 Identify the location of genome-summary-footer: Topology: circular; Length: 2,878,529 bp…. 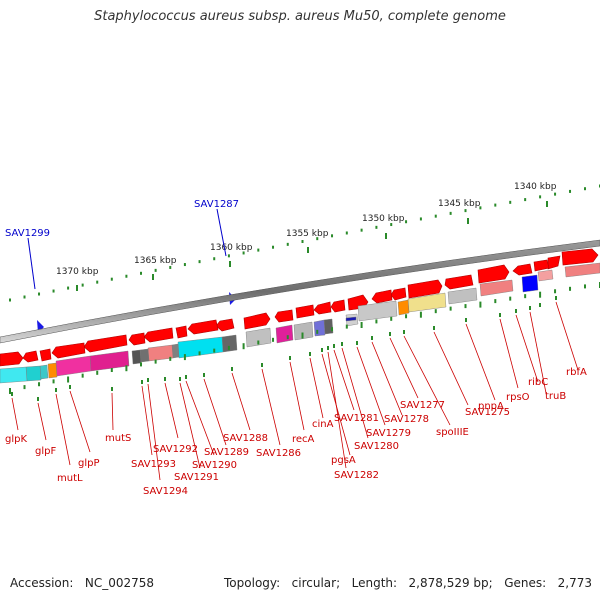
(408, 583).